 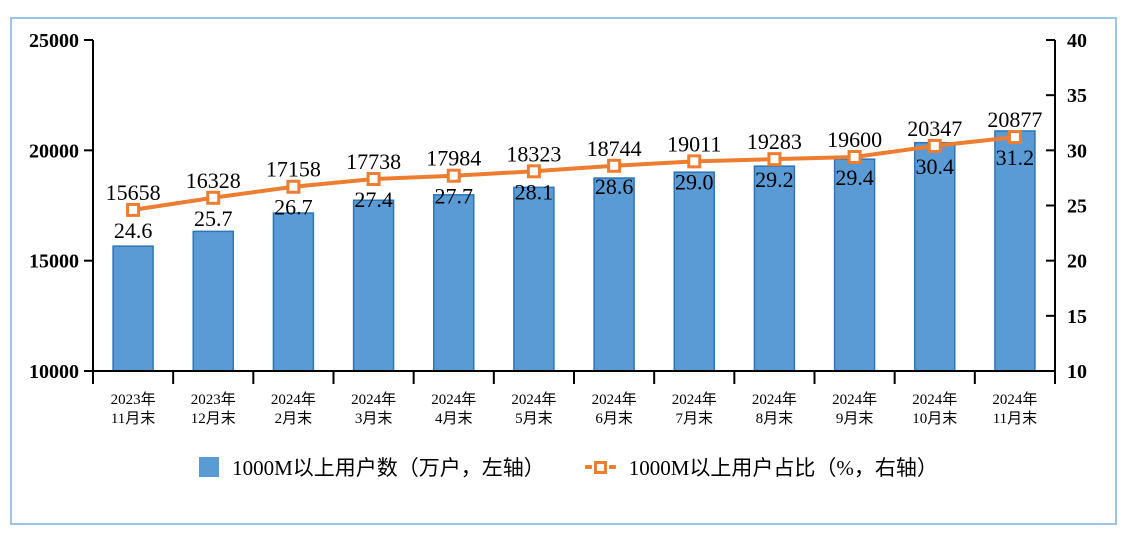 What do you see at coordinates (133, 409) in the screenshot?
I see `category-label: 2023年 11月末` at bounding box center [133, 409].